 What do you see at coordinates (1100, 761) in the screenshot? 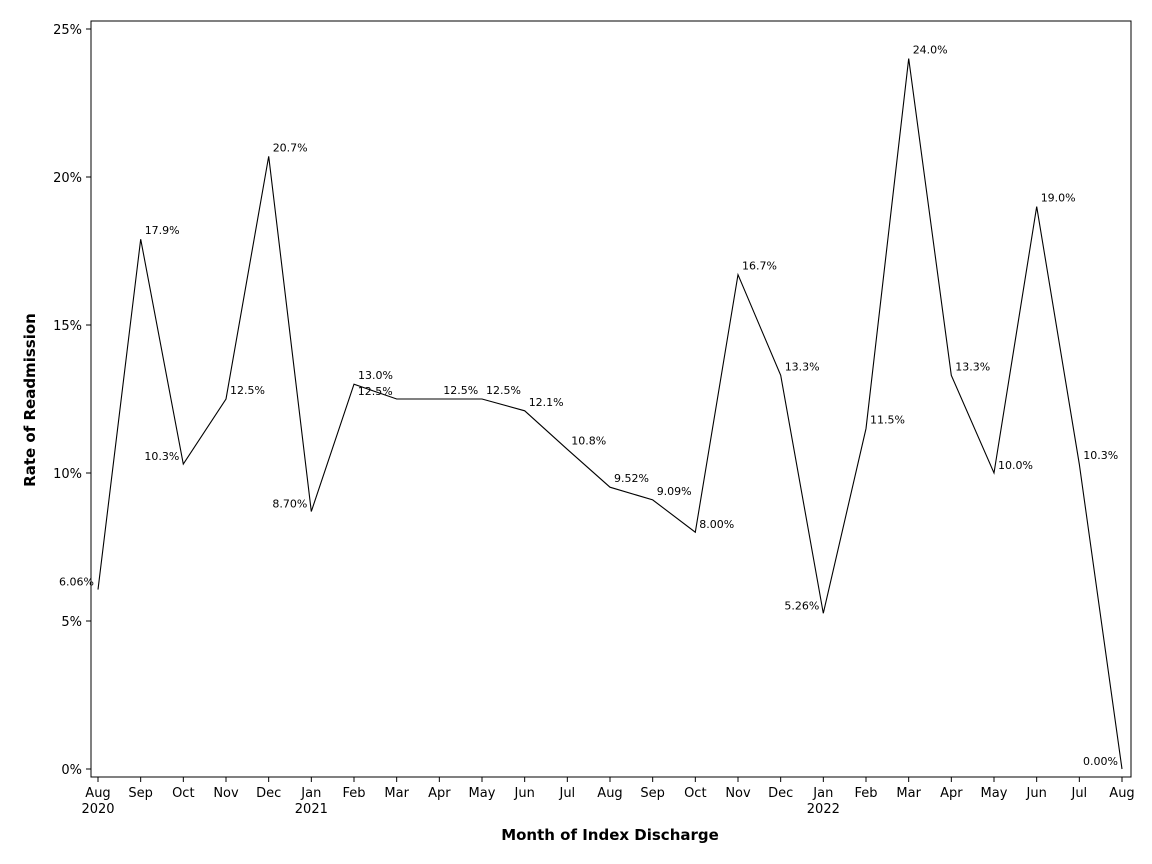
I see `data-label-24: 0.00%` at bounding box center [1100, 761].